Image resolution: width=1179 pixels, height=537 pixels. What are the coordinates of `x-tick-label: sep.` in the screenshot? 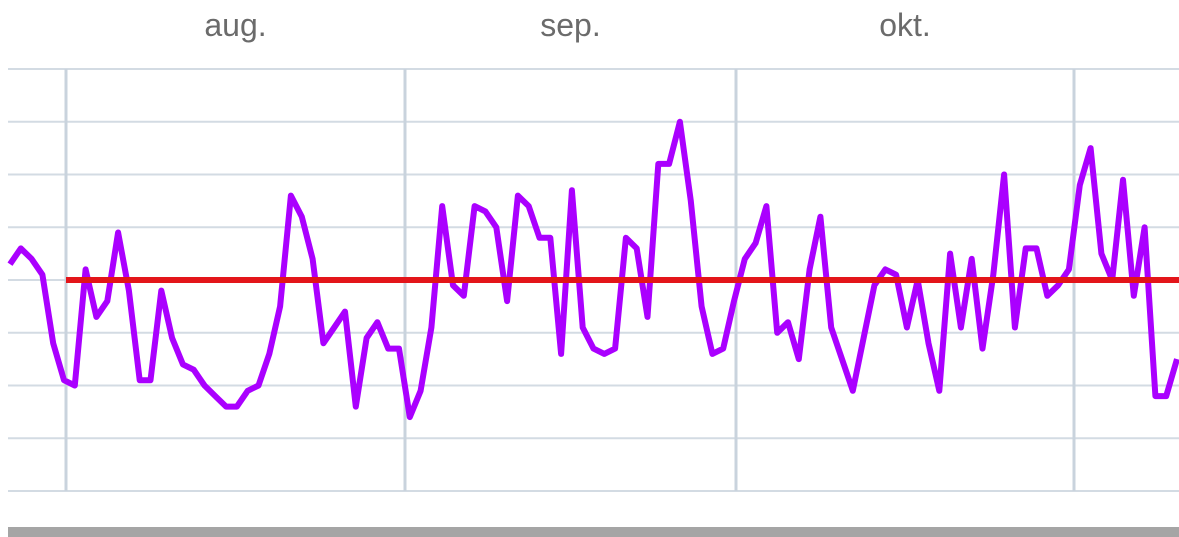 It's located at (570, 25).